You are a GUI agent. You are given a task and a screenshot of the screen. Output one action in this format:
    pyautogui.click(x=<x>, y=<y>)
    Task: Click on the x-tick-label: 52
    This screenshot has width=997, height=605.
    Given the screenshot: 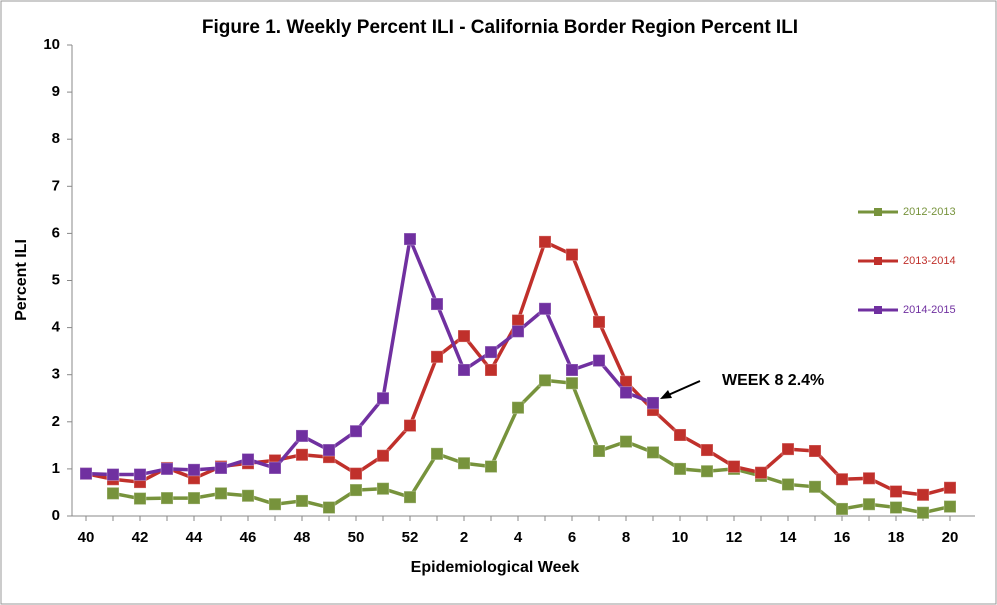 What is the action you would take?
    pyautogui.click(x=410, y=537)
    